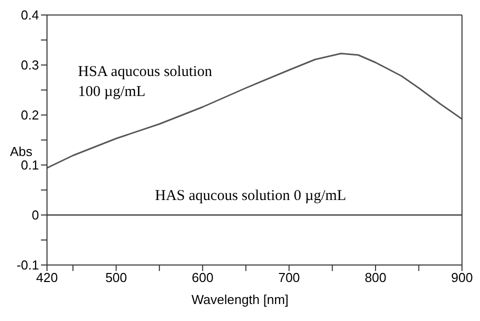 The height and width of the screenshot is (321, 480). Describe the element at coordinates (47, 278) in the screenshot. I see `x-tick-label: 420` at that location.